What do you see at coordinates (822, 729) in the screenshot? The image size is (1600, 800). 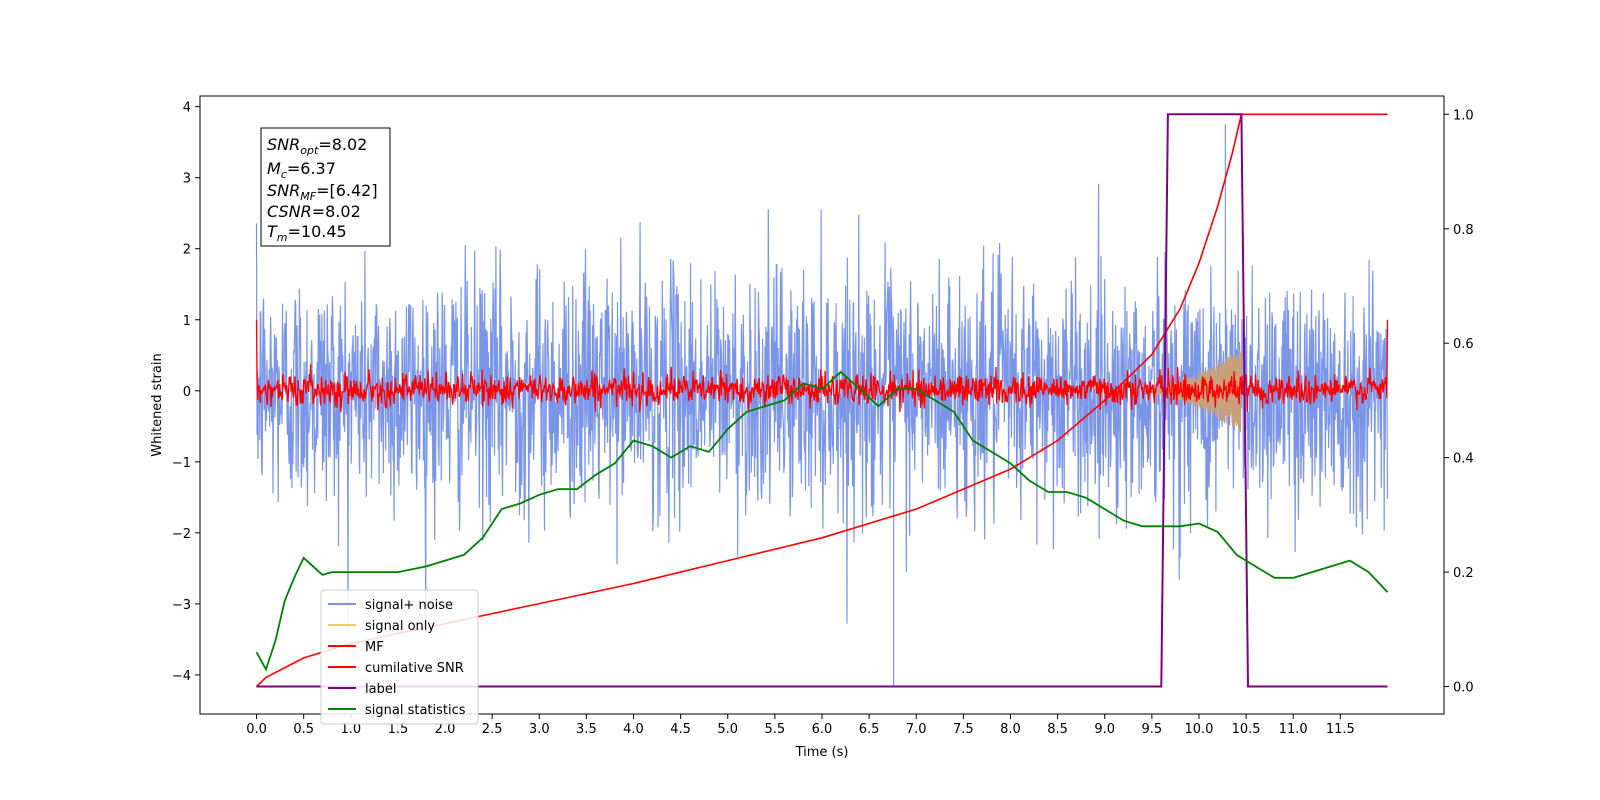 I see `x-tick-label: 6.0` at bounding box center [822, 729].